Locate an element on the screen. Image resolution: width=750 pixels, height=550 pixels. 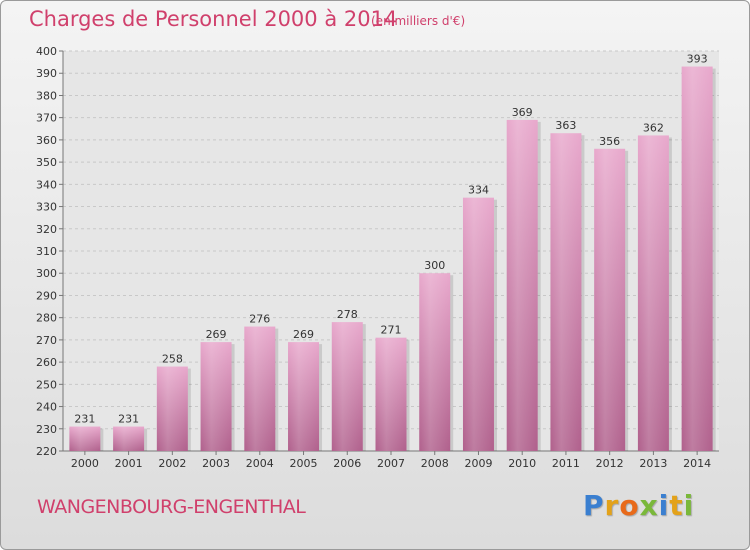
y-tick-label: 220 is located at coordinates (46, 451).